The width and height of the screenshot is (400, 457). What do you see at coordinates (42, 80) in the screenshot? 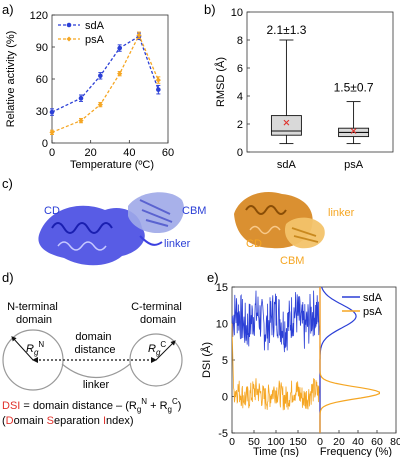
I see `a-ytick-label: 60` at bounding box center [42, 80].